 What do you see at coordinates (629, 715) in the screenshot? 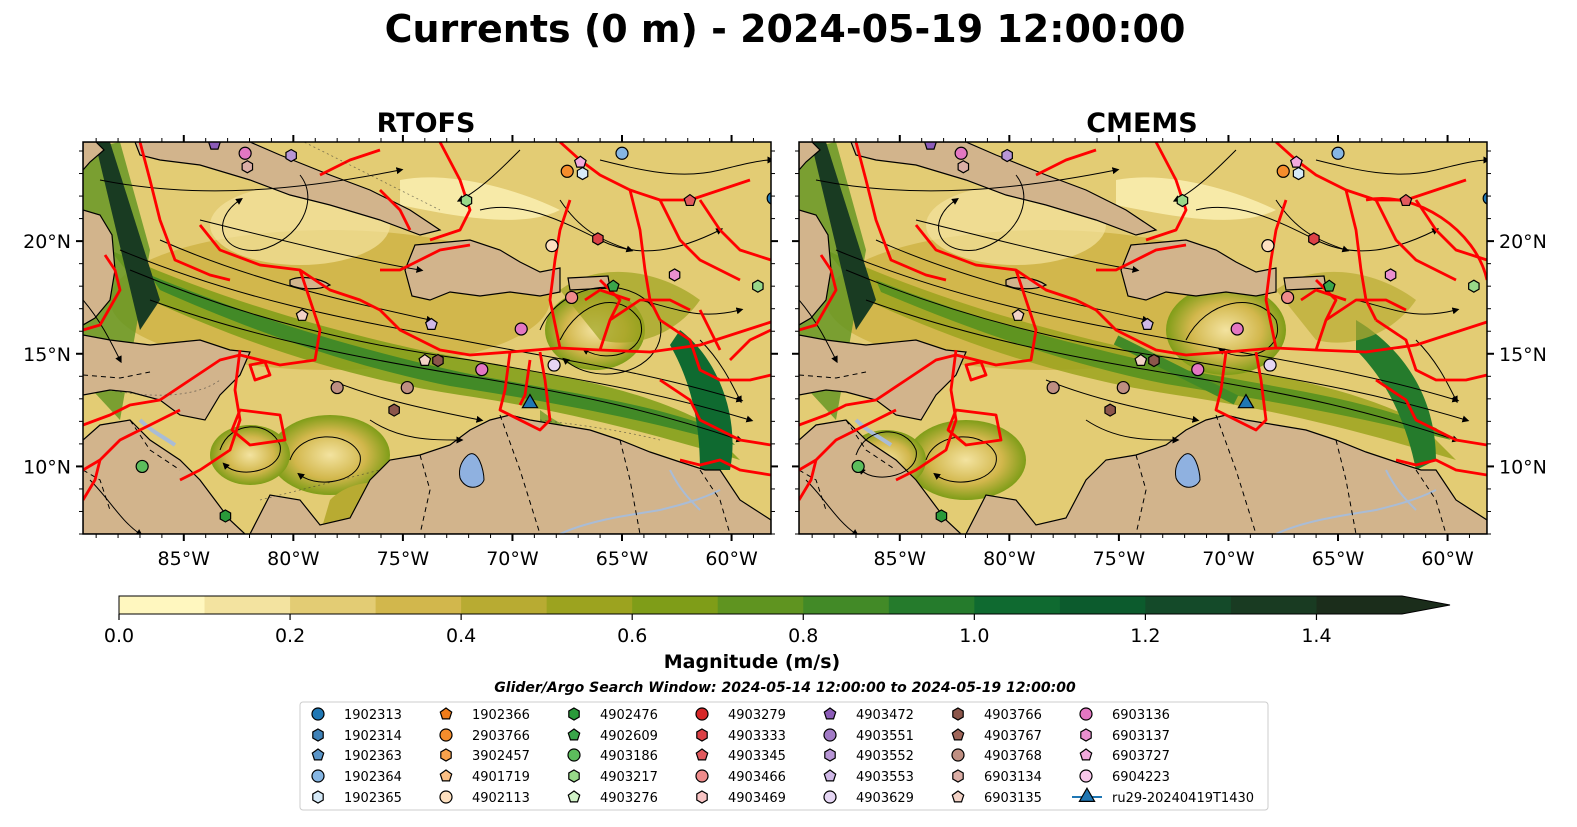
I see `legend-label: 4902476` at bounding box center [629, 715].